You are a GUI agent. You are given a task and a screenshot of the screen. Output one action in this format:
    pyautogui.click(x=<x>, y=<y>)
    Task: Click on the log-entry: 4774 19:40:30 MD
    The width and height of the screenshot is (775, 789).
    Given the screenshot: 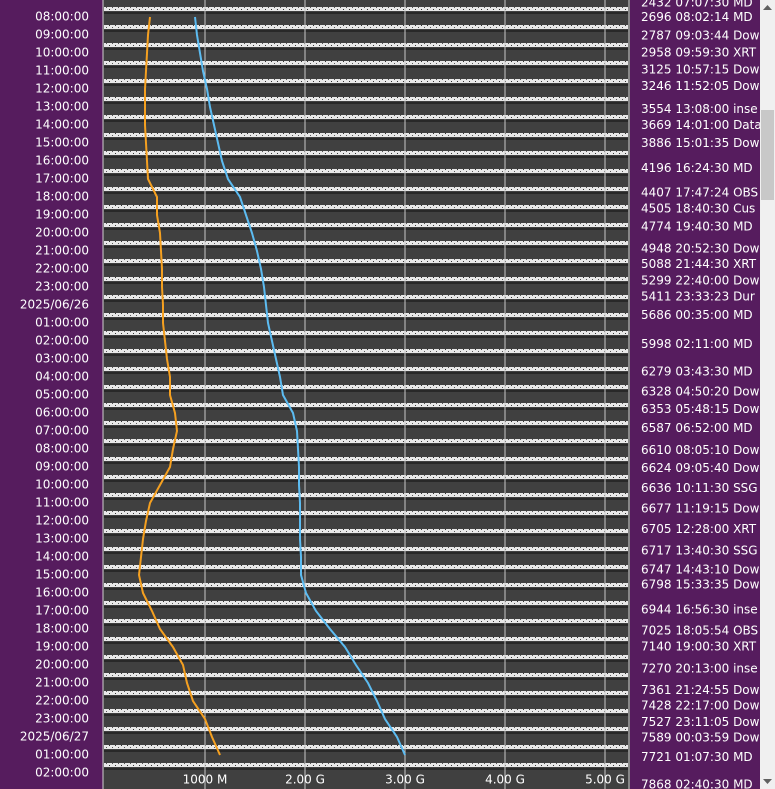 What is the action you would take?
    pyautogui.click(x=697, y=227)
    